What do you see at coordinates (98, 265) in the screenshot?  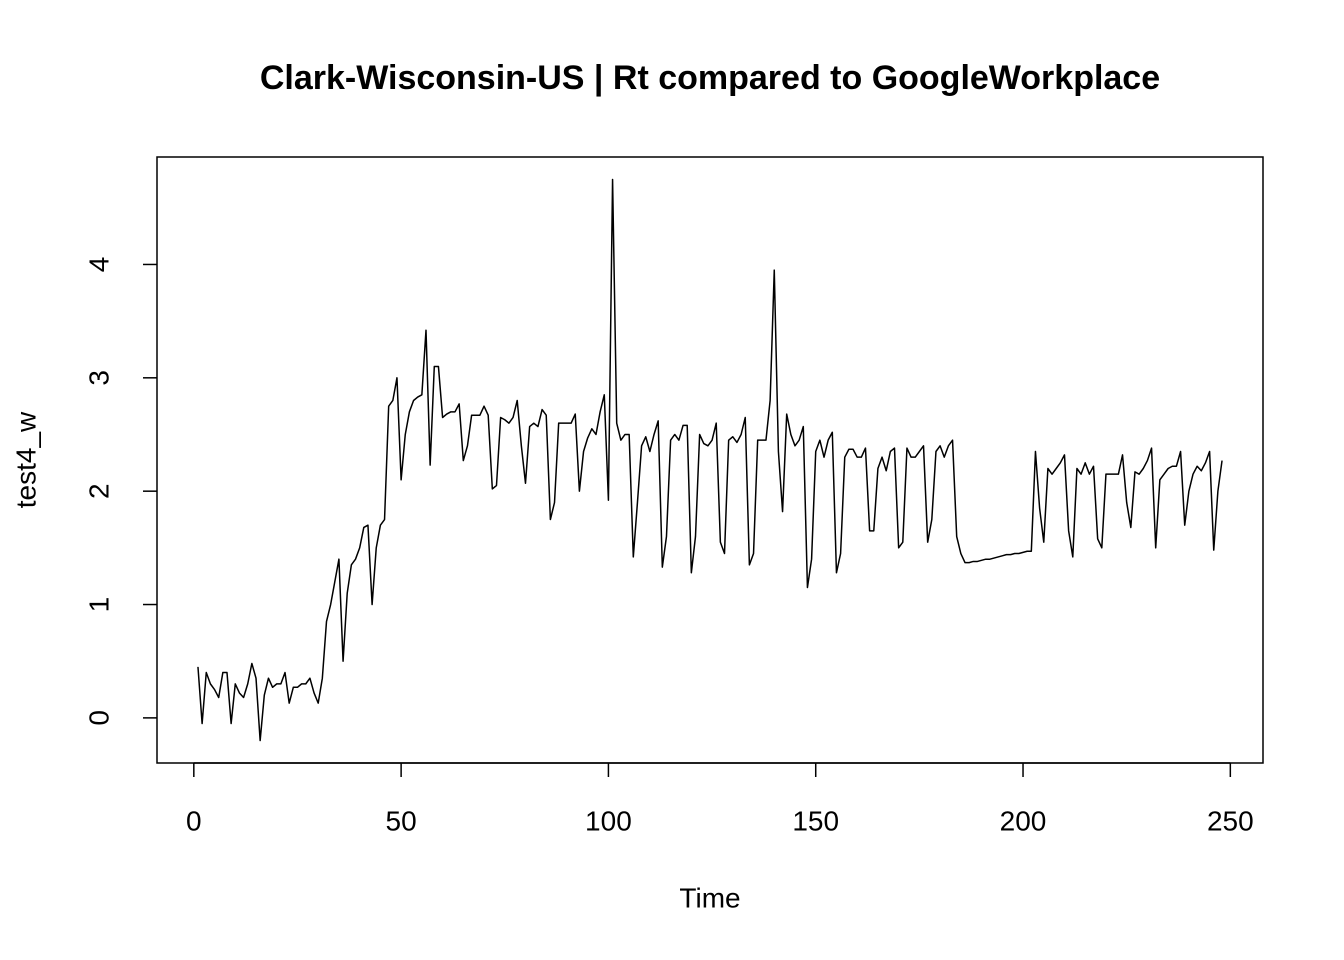 I see `y-tick-label: 4` at bounding box center [98, 265].